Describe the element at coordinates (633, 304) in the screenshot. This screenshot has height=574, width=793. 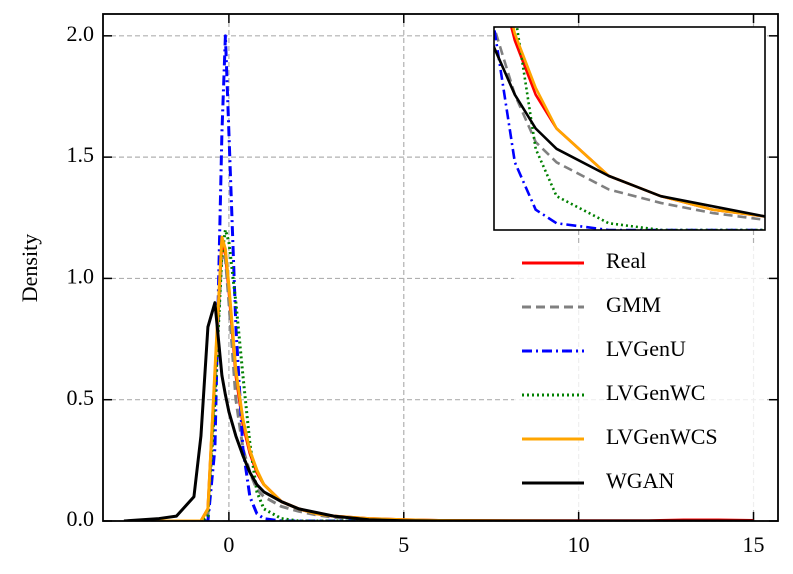
I see `legend-label: GMM` at that location.